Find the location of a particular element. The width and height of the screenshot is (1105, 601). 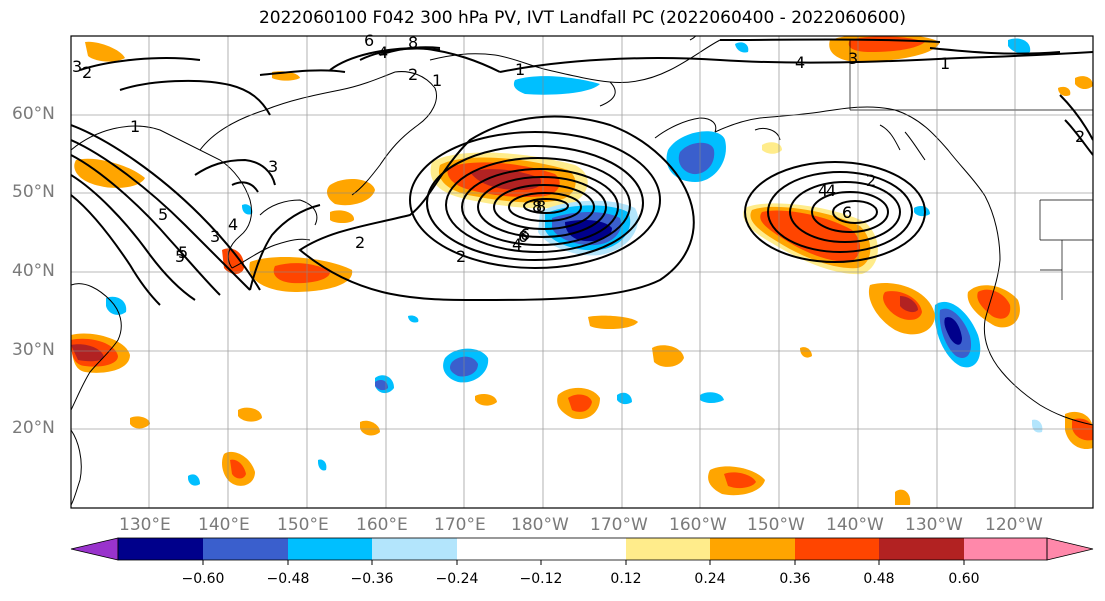

colorbar-tick-label: −0.48 is located at coordinates (288, 579).